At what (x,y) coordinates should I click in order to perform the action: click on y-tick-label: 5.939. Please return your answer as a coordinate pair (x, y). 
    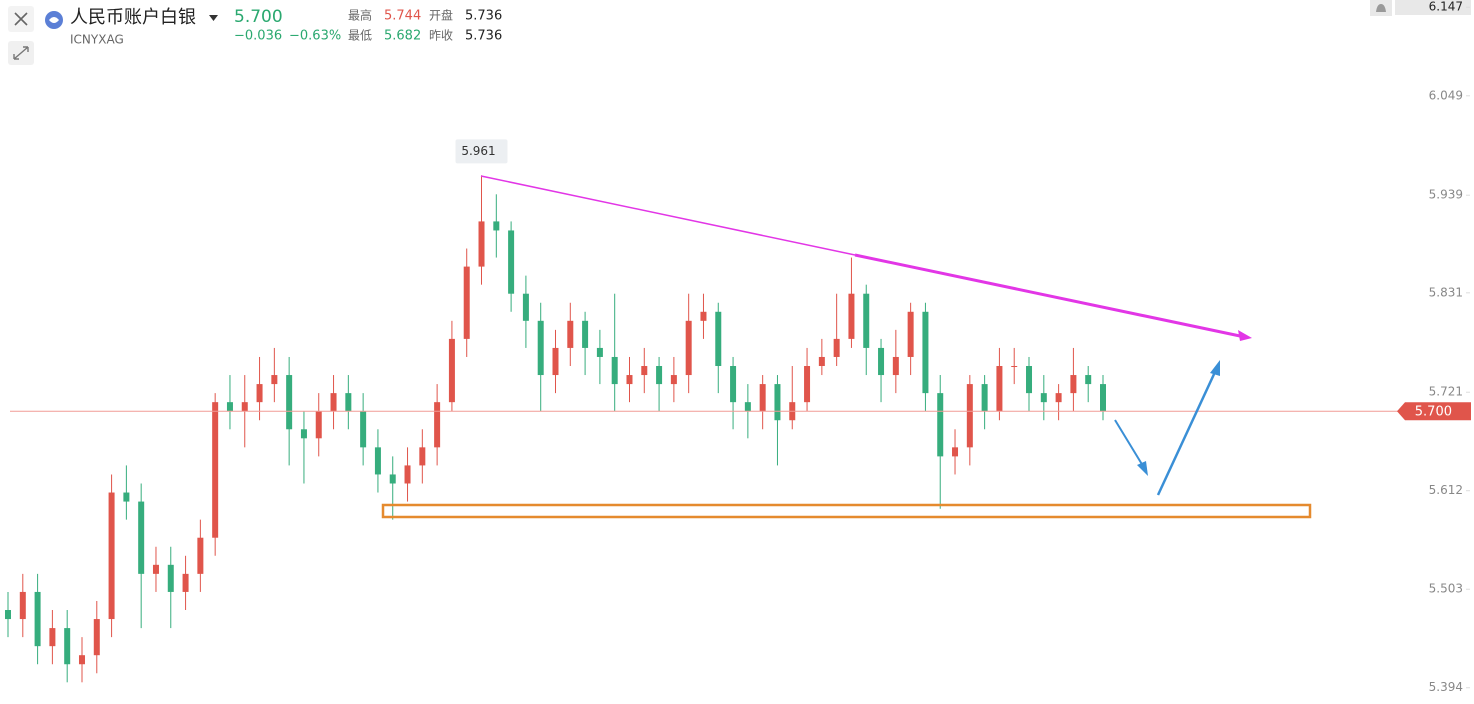
    Looking at the image, I should click on (1446, 195).